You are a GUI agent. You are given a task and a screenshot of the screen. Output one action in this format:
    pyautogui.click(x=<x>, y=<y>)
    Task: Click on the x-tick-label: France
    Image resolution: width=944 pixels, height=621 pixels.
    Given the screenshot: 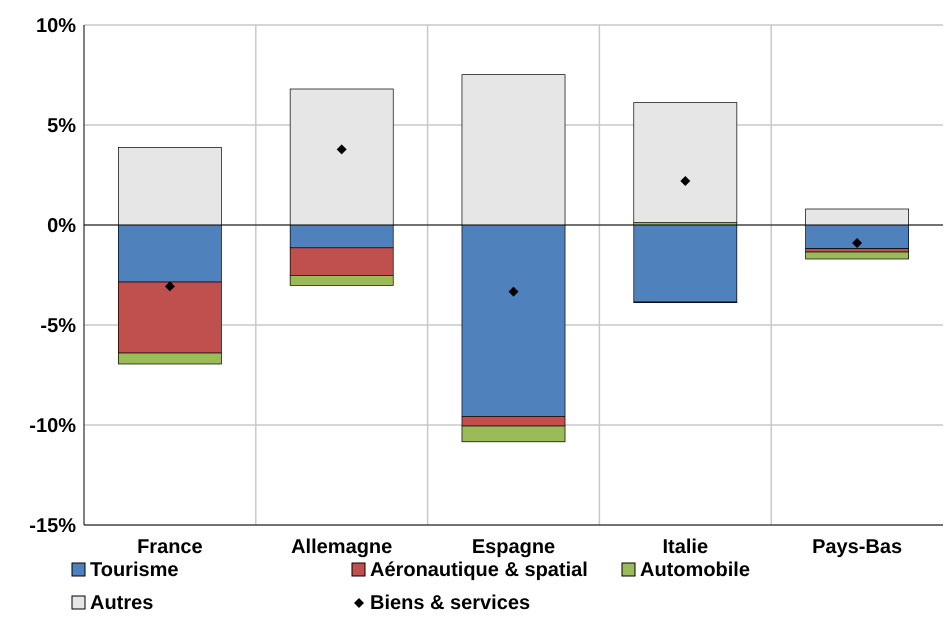 What is the action you would take?
    pyautogui.click(x=170, y=547)
    